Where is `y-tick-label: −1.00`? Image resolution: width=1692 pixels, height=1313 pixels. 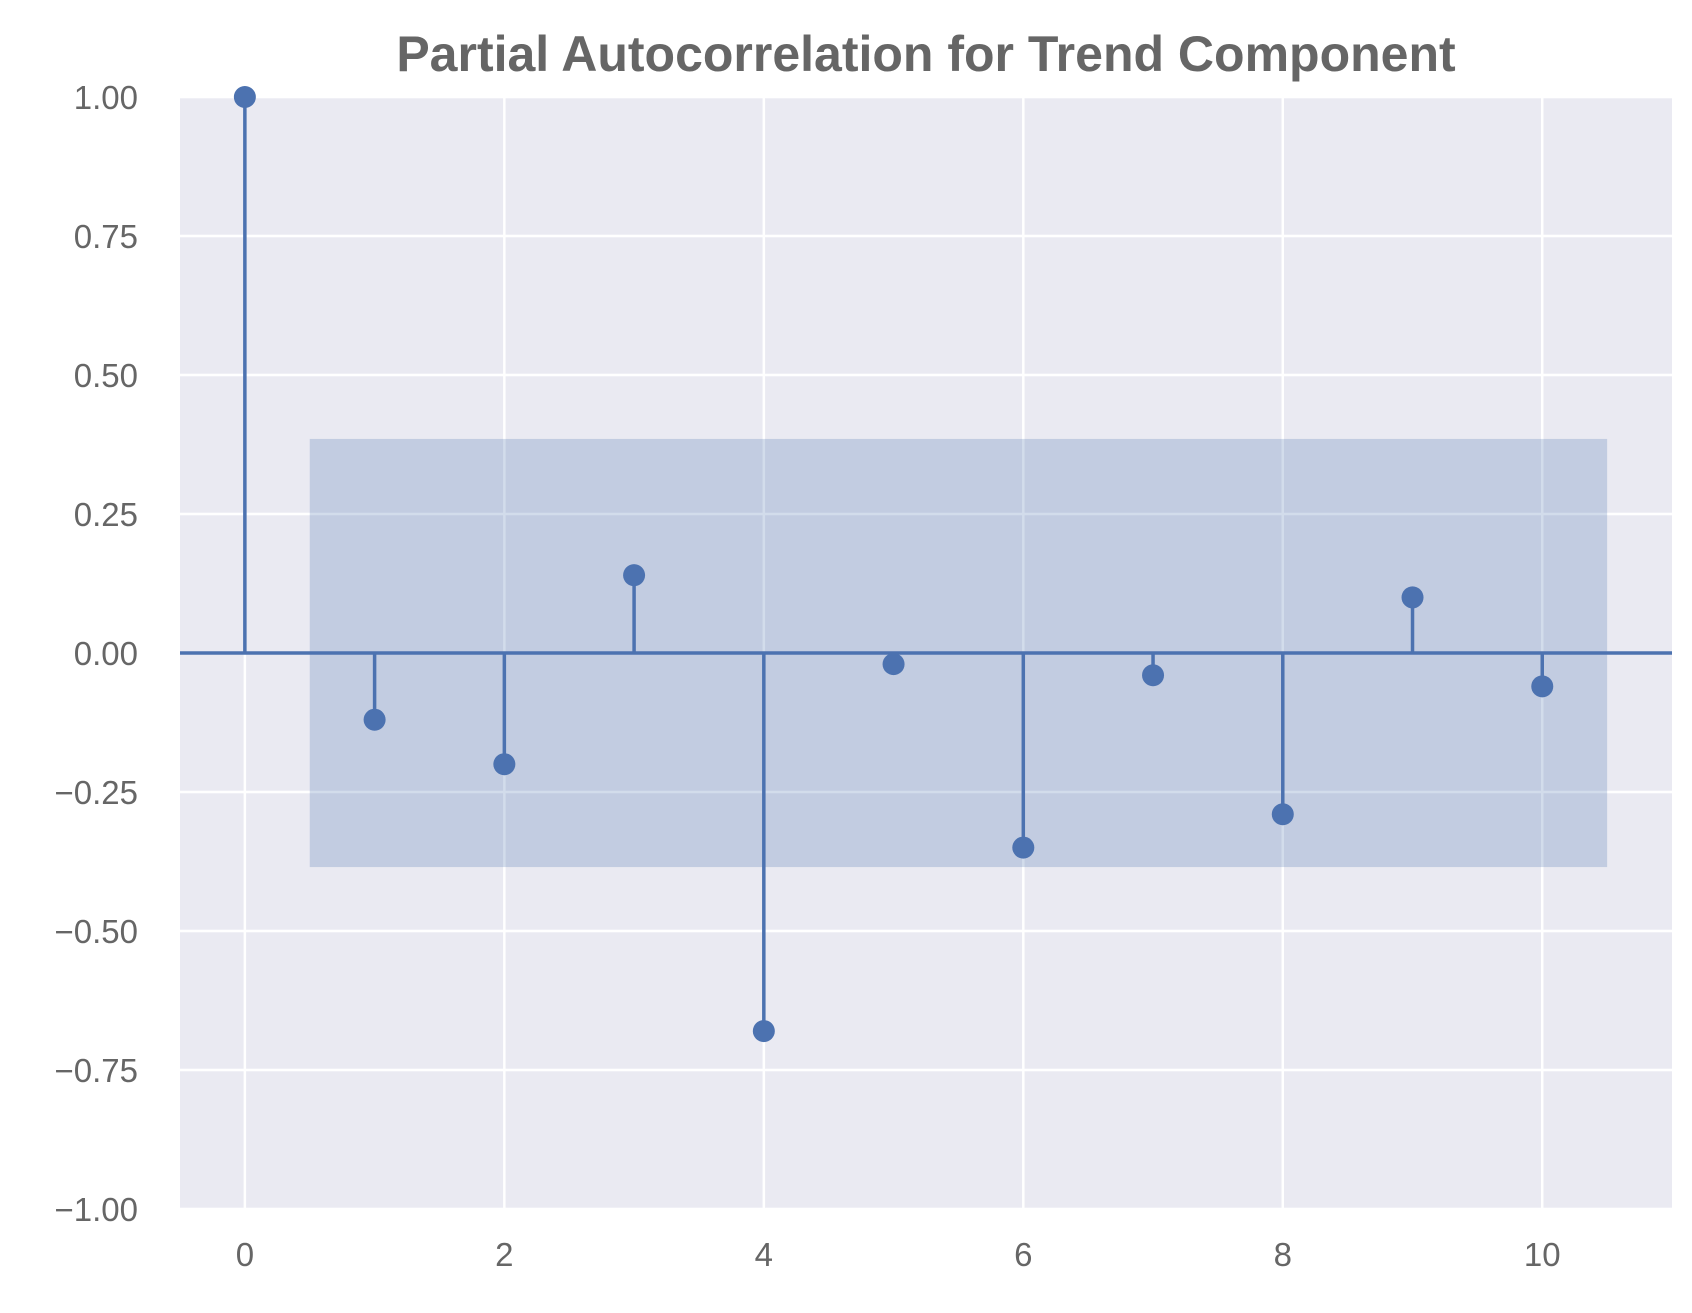
y-tick-label: −1.00 is located at coordinates (97, 1209).